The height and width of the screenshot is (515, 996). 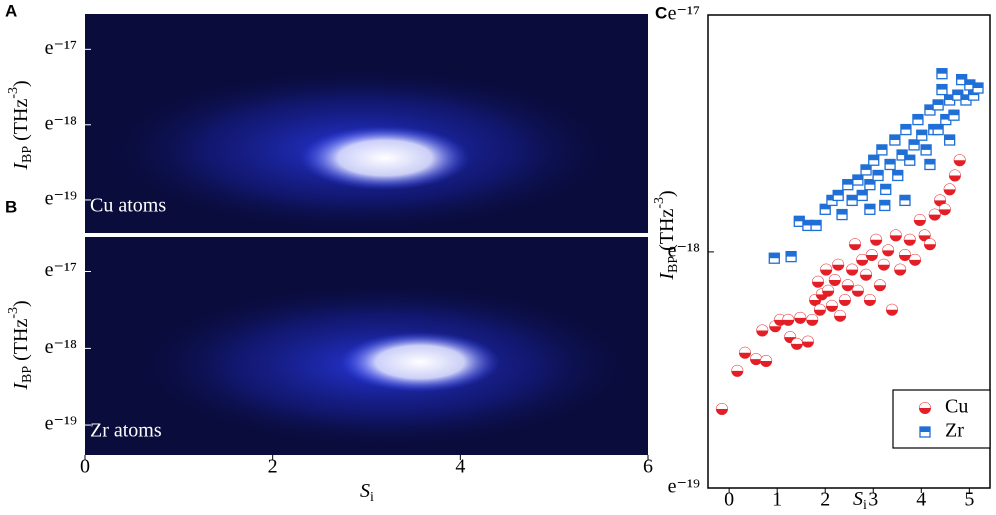 I want to click on y-axis-label: IBP (THz-3), so click(x=20, y=345).